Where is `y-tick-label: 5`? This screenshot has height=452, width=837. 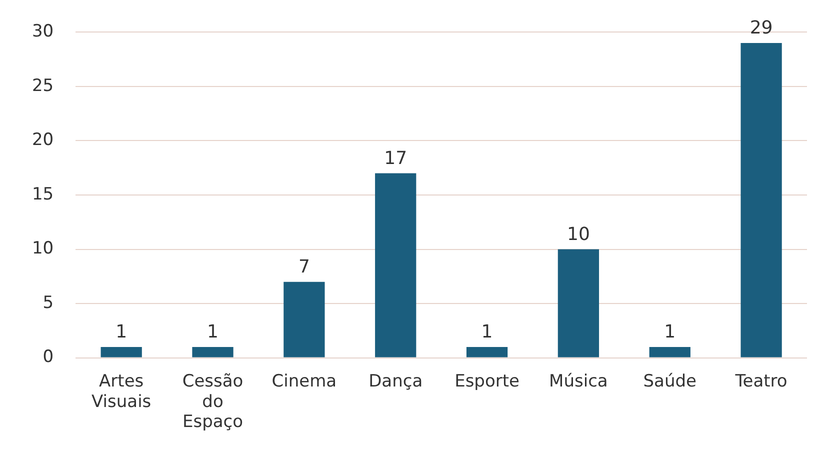 y-tick-label: 5 is located at coordinates (48, 302).